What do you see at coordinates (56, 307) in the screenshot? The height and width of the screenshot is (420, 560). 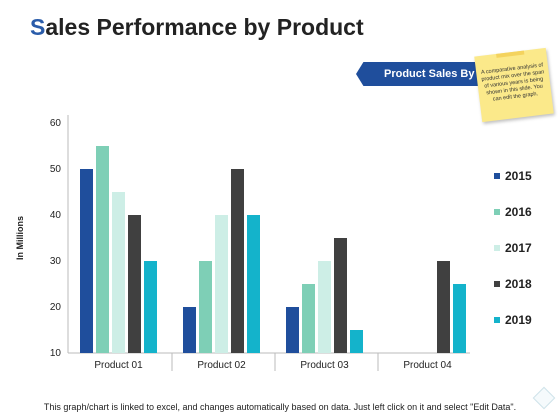 I see `y-tick-label: 20` at bounding box center [56, 307].